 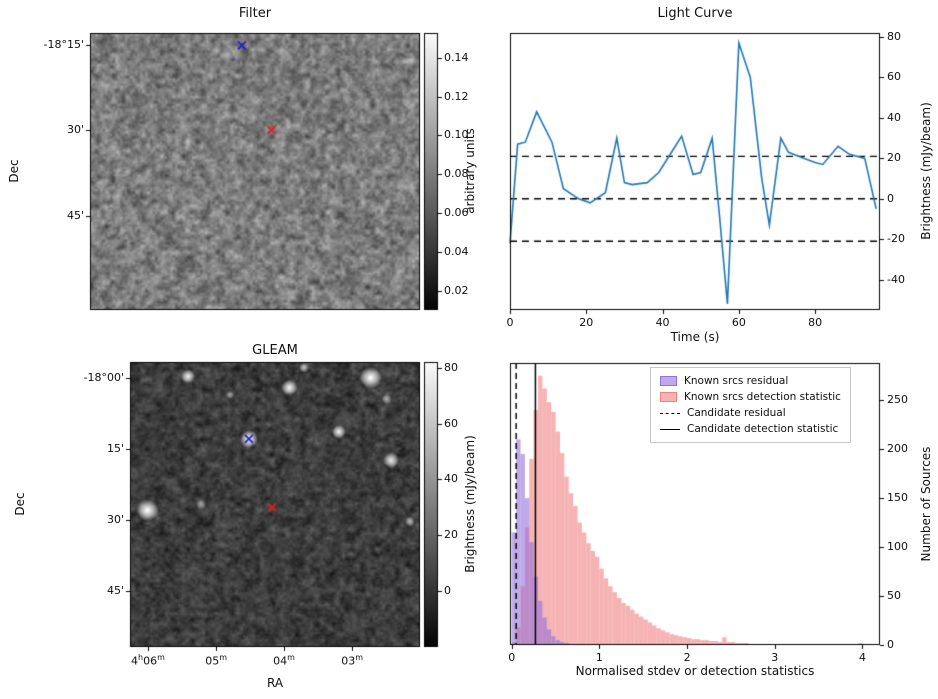 I want to click on tick-label: 05m, so click(x=216, y=660).